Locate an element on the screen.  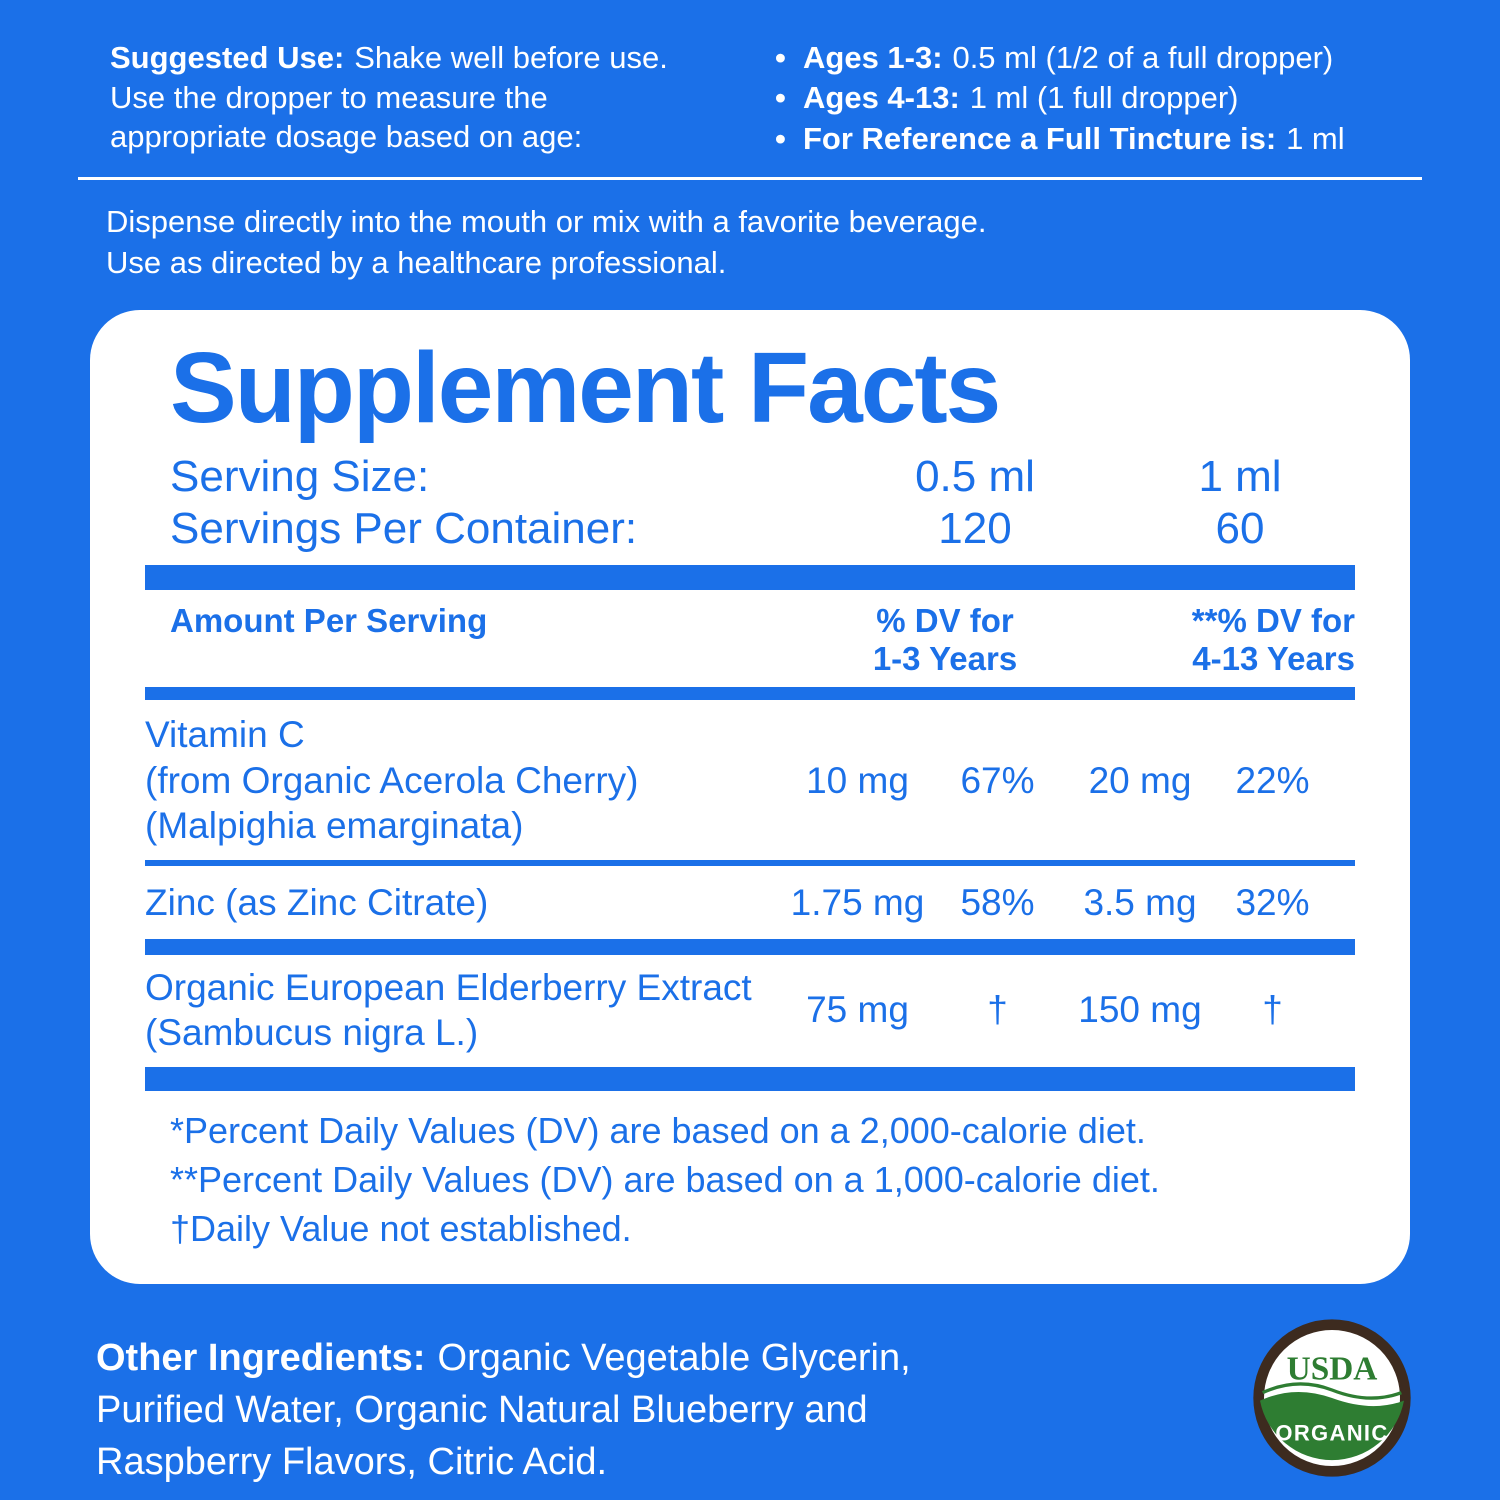
supplement-facts-title: Supplement Facts is located at coordinates (585, 387).